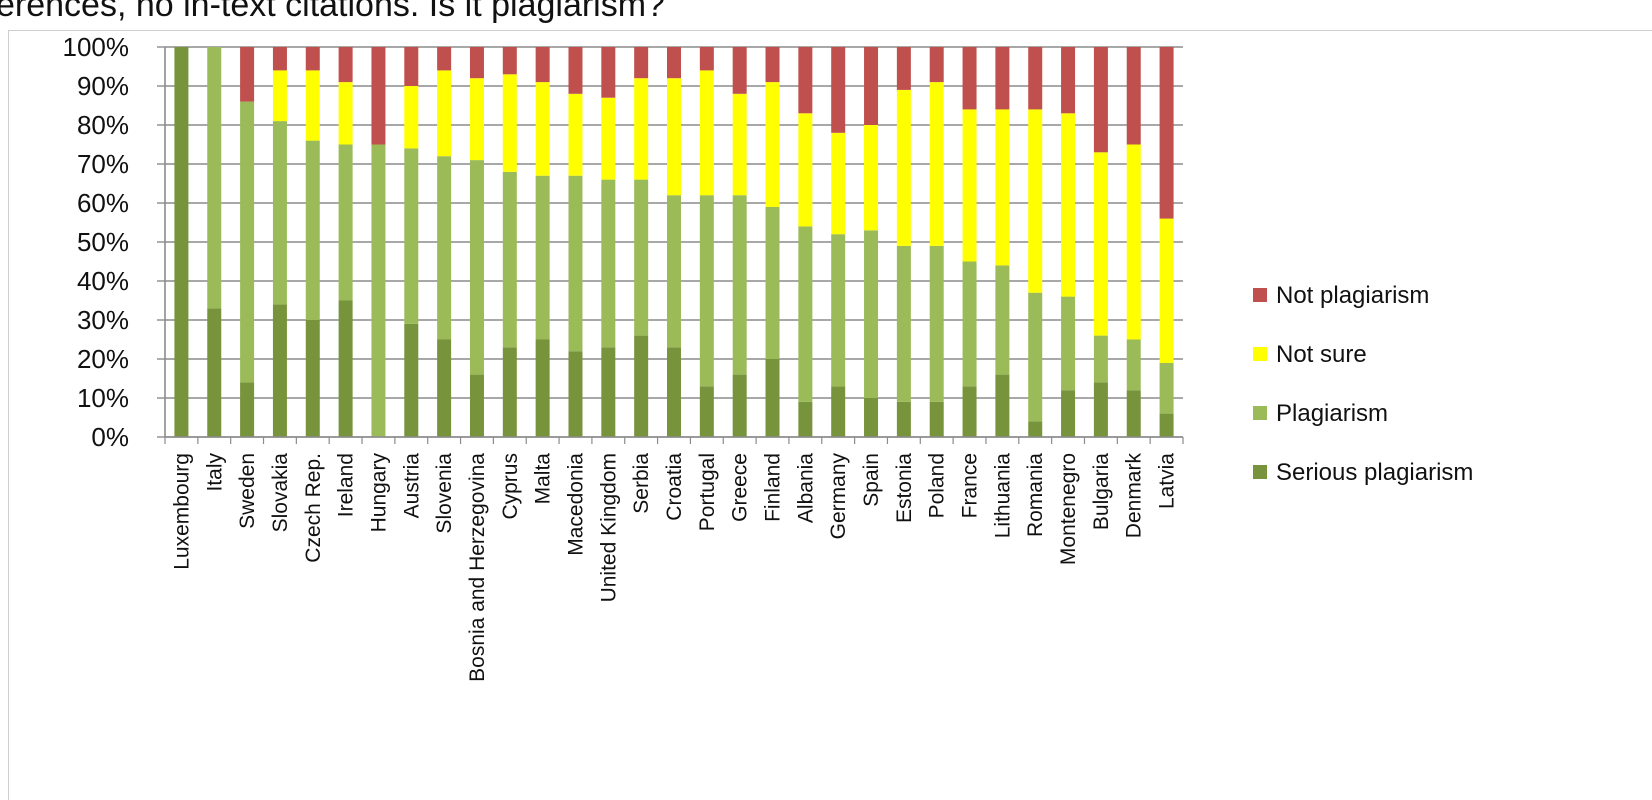 The height and width of the screenshot is (800, 1652). Describe the element at coordinates (1352, 295) in the screenshot. I see `legend-label: Not plagiarism` at that location.